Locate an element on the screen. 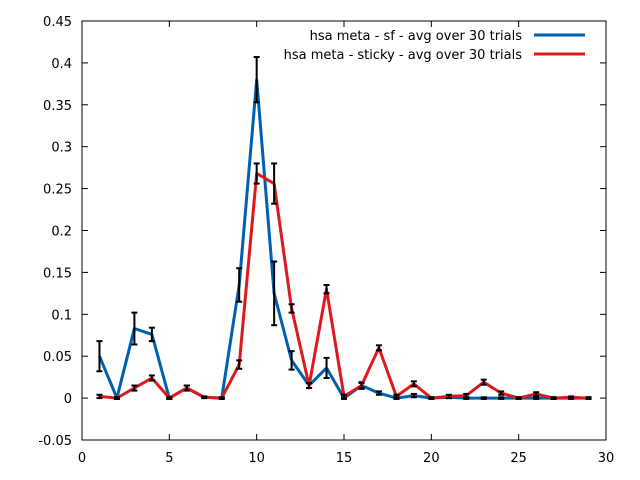 The height and width of the screenshot is (480, 640). x-tick-label: 15 is located at coordinates (344, 458).